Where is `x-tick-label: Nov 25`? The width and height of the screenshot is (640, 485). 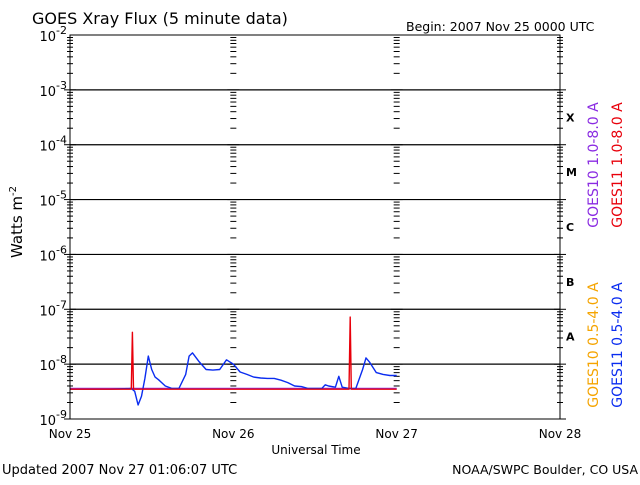 x-tick-label: Nov 25 is located at coordinates (70, 434).